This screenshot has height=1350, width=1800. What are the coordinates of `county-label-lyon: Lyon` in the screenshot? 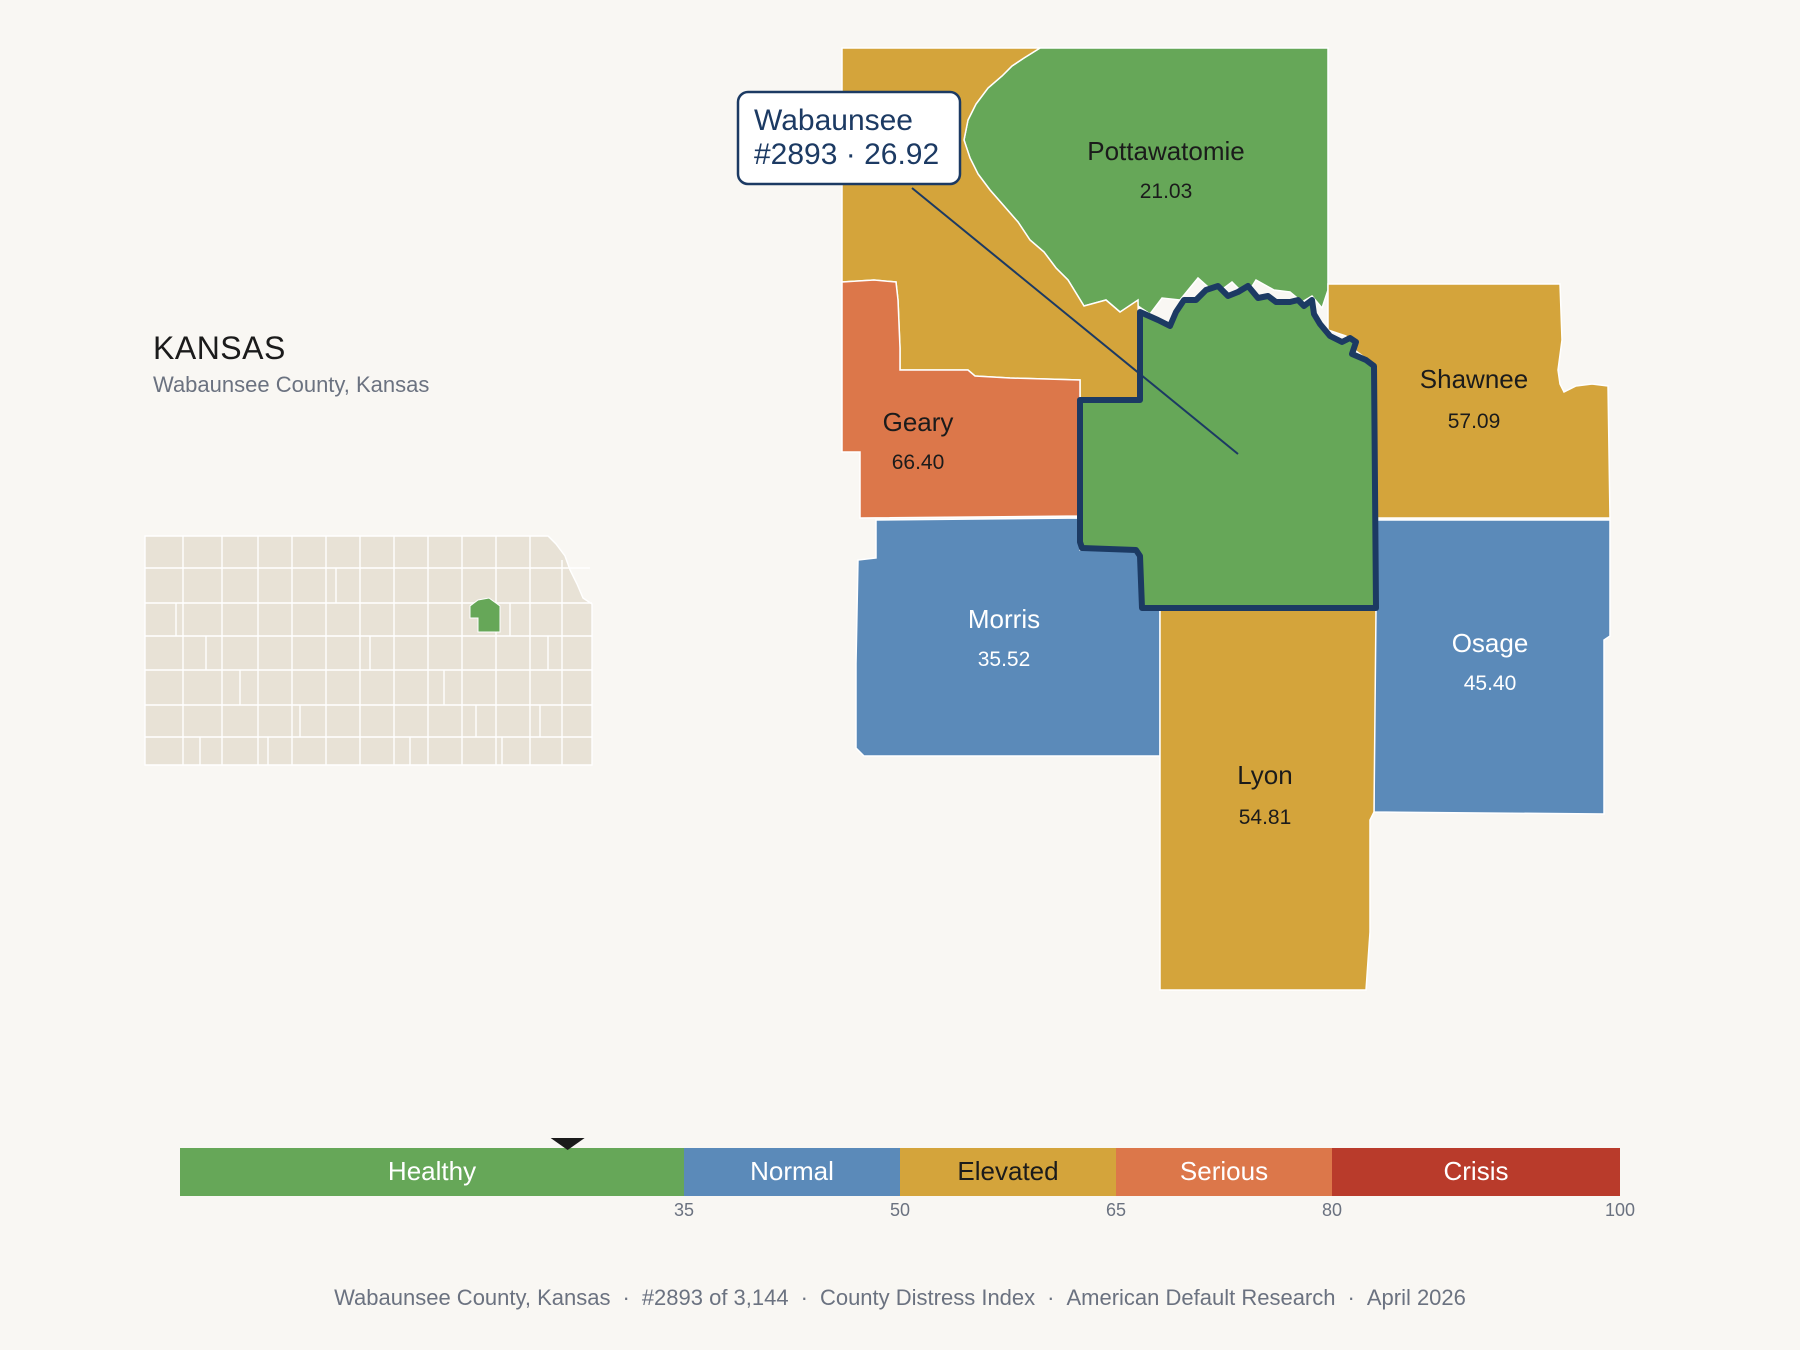 It's located at (1264, 775).